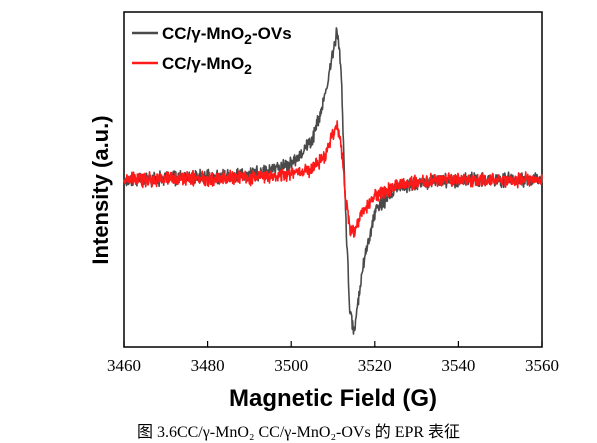 The height and width of the screenshot is (443, 597). What do you see at coordinates (375, 365) in the screenshot?
I see `x-tick-label: 3520` at bounding box center [375, 365].